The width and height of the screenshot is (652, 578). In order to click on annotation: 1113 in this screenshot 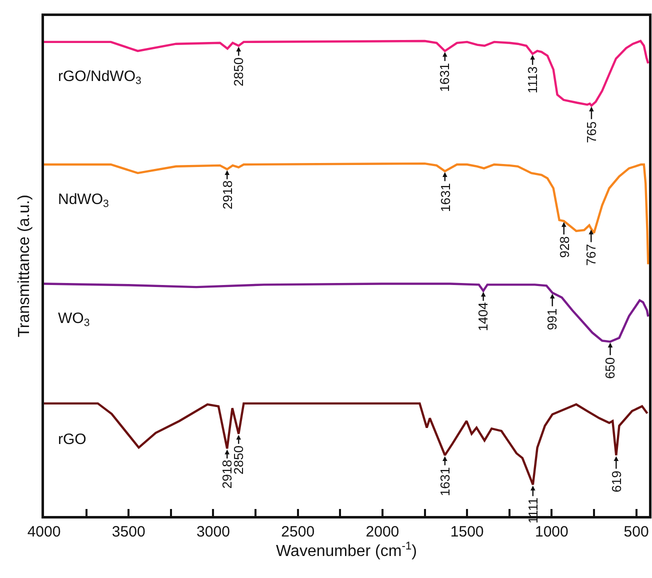, I will do `click(532, 80)`.